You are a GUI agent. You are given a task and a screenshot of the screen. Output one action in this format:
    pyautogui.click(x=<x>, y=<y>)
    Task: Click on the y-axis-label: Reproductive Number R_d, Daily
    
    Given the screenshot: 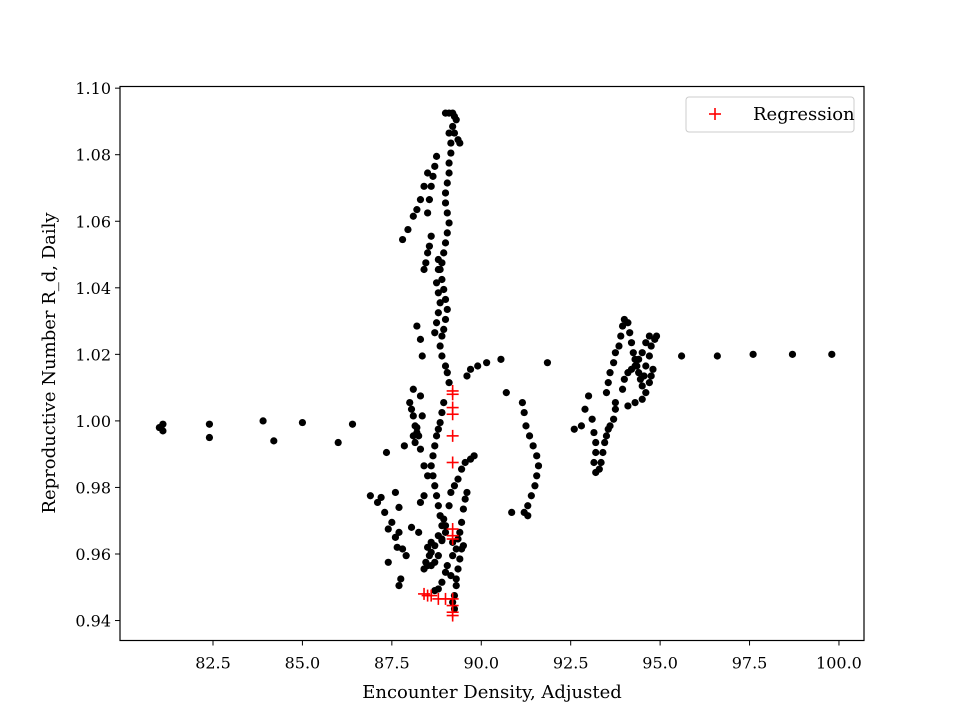 What is the action you would take?
    pyautogui.click(x=49, y=363)
    